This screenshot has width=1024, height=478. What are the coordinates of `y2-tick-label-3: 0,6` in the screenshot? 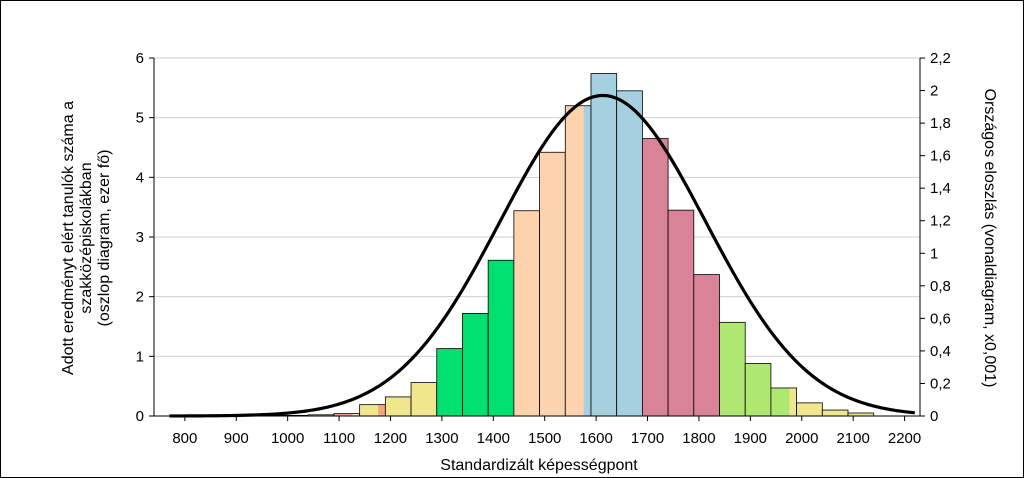 It's located at (940, 318).